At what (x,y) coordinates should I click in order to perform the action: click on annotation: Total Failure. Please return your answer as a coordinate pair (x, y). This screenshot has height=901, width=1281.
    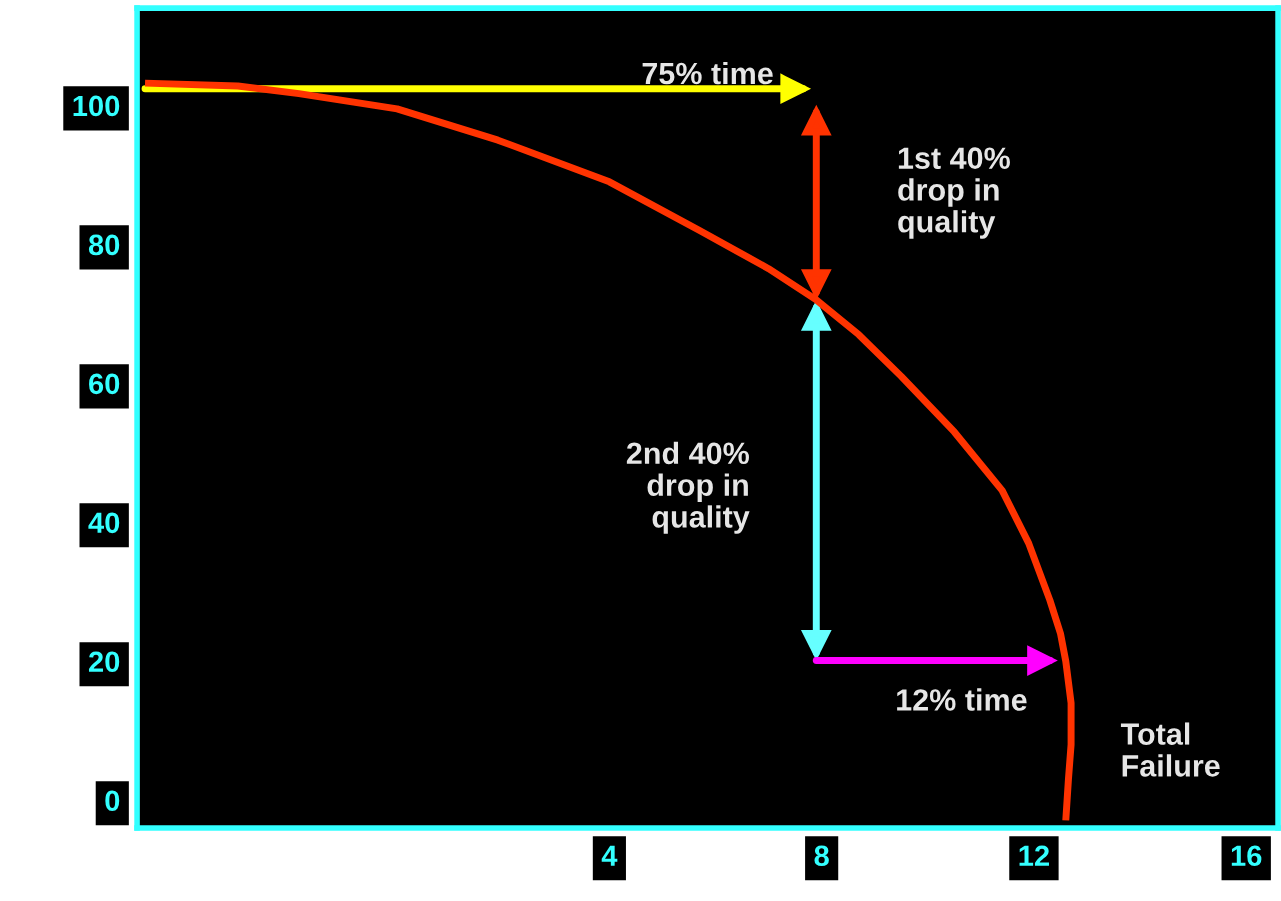
    Looking at the image, I should click on (1170, 749).